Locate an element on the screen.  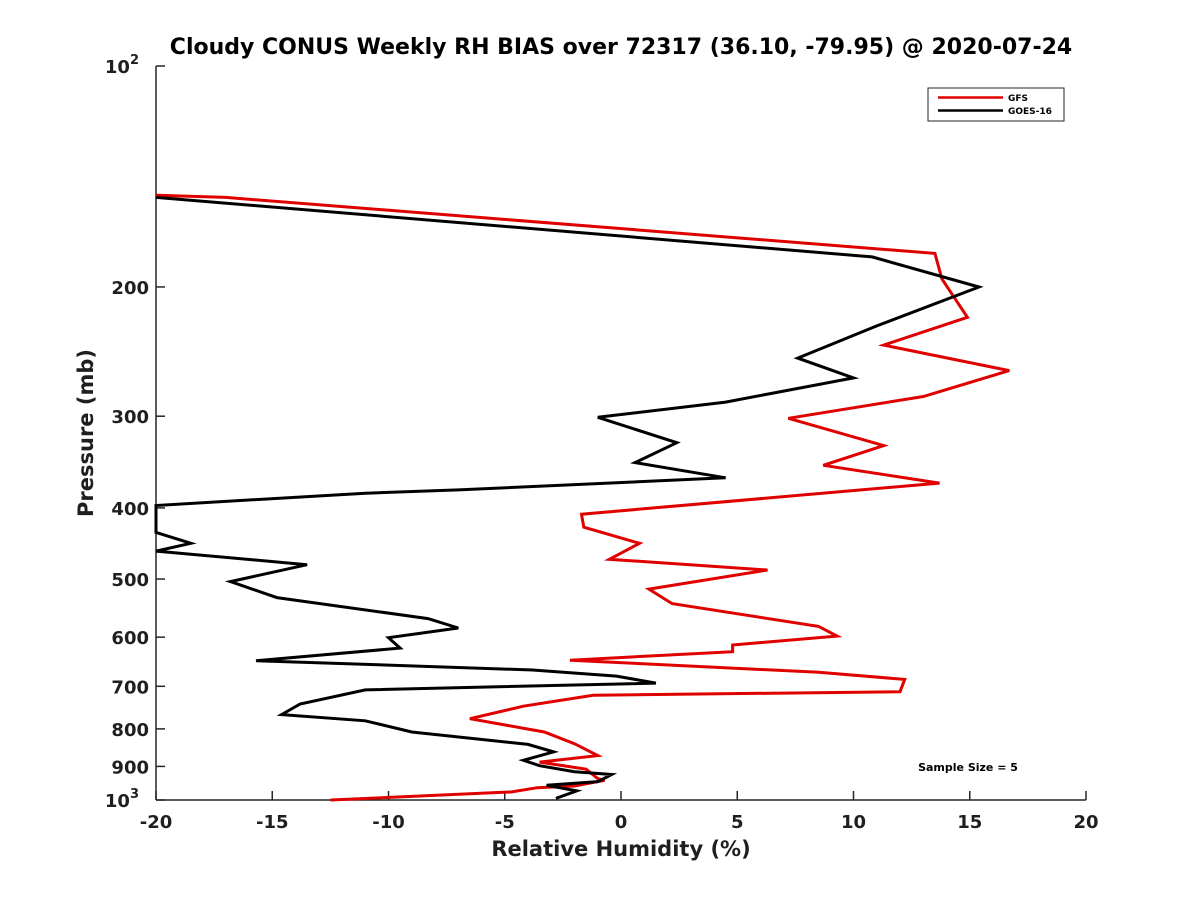
x-tick-label: -20 is located at coordinates (156, 822).